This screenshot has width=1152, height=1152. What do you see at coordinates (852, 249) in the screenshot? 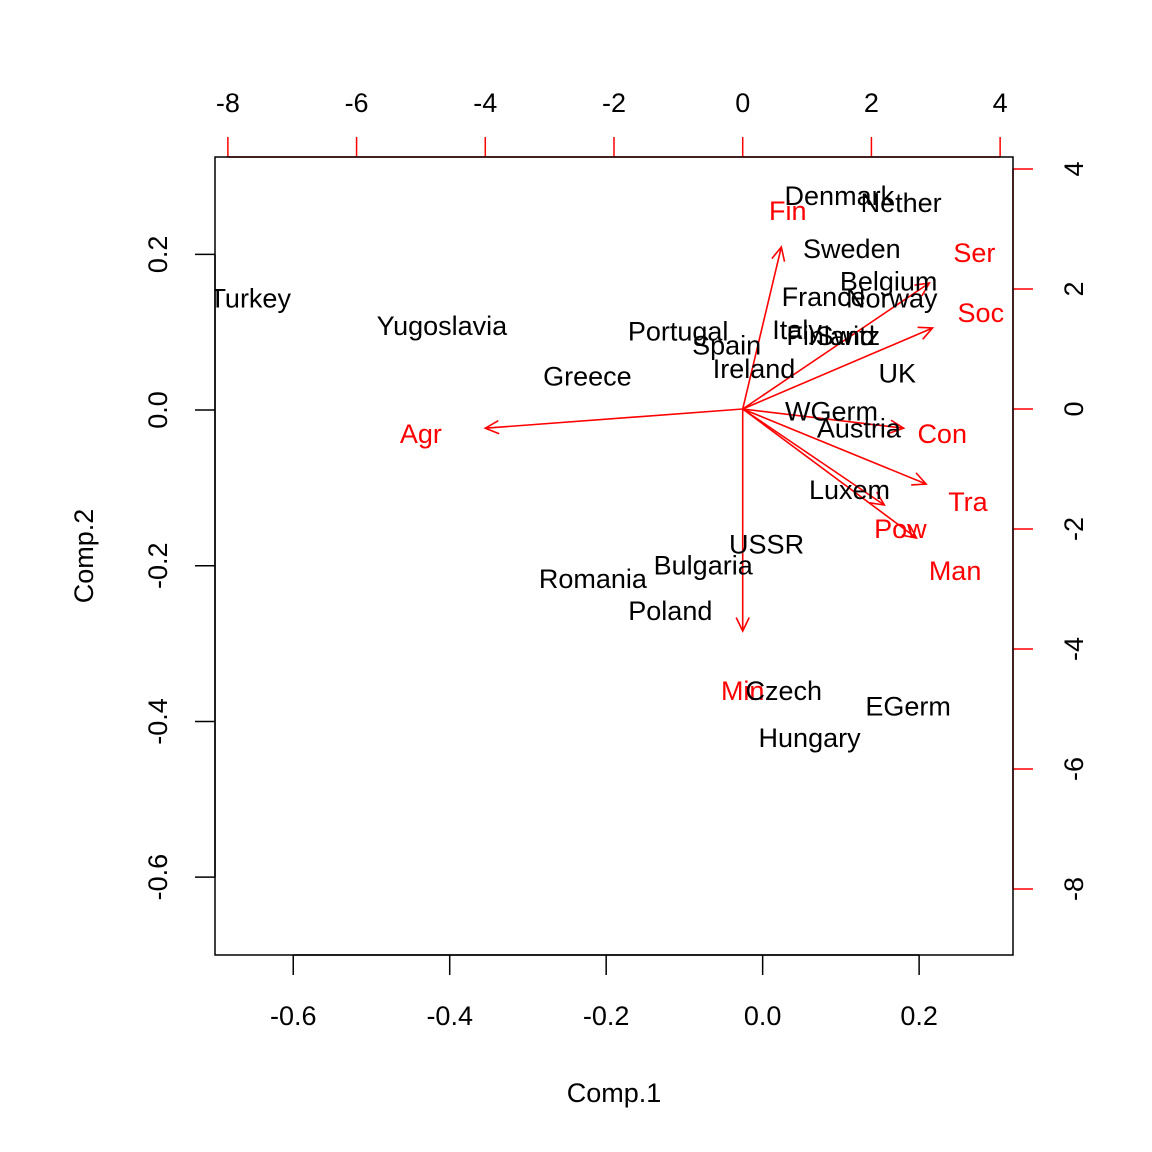
I see `observation-sweden: Sweden` at bounding box center [852, 249].